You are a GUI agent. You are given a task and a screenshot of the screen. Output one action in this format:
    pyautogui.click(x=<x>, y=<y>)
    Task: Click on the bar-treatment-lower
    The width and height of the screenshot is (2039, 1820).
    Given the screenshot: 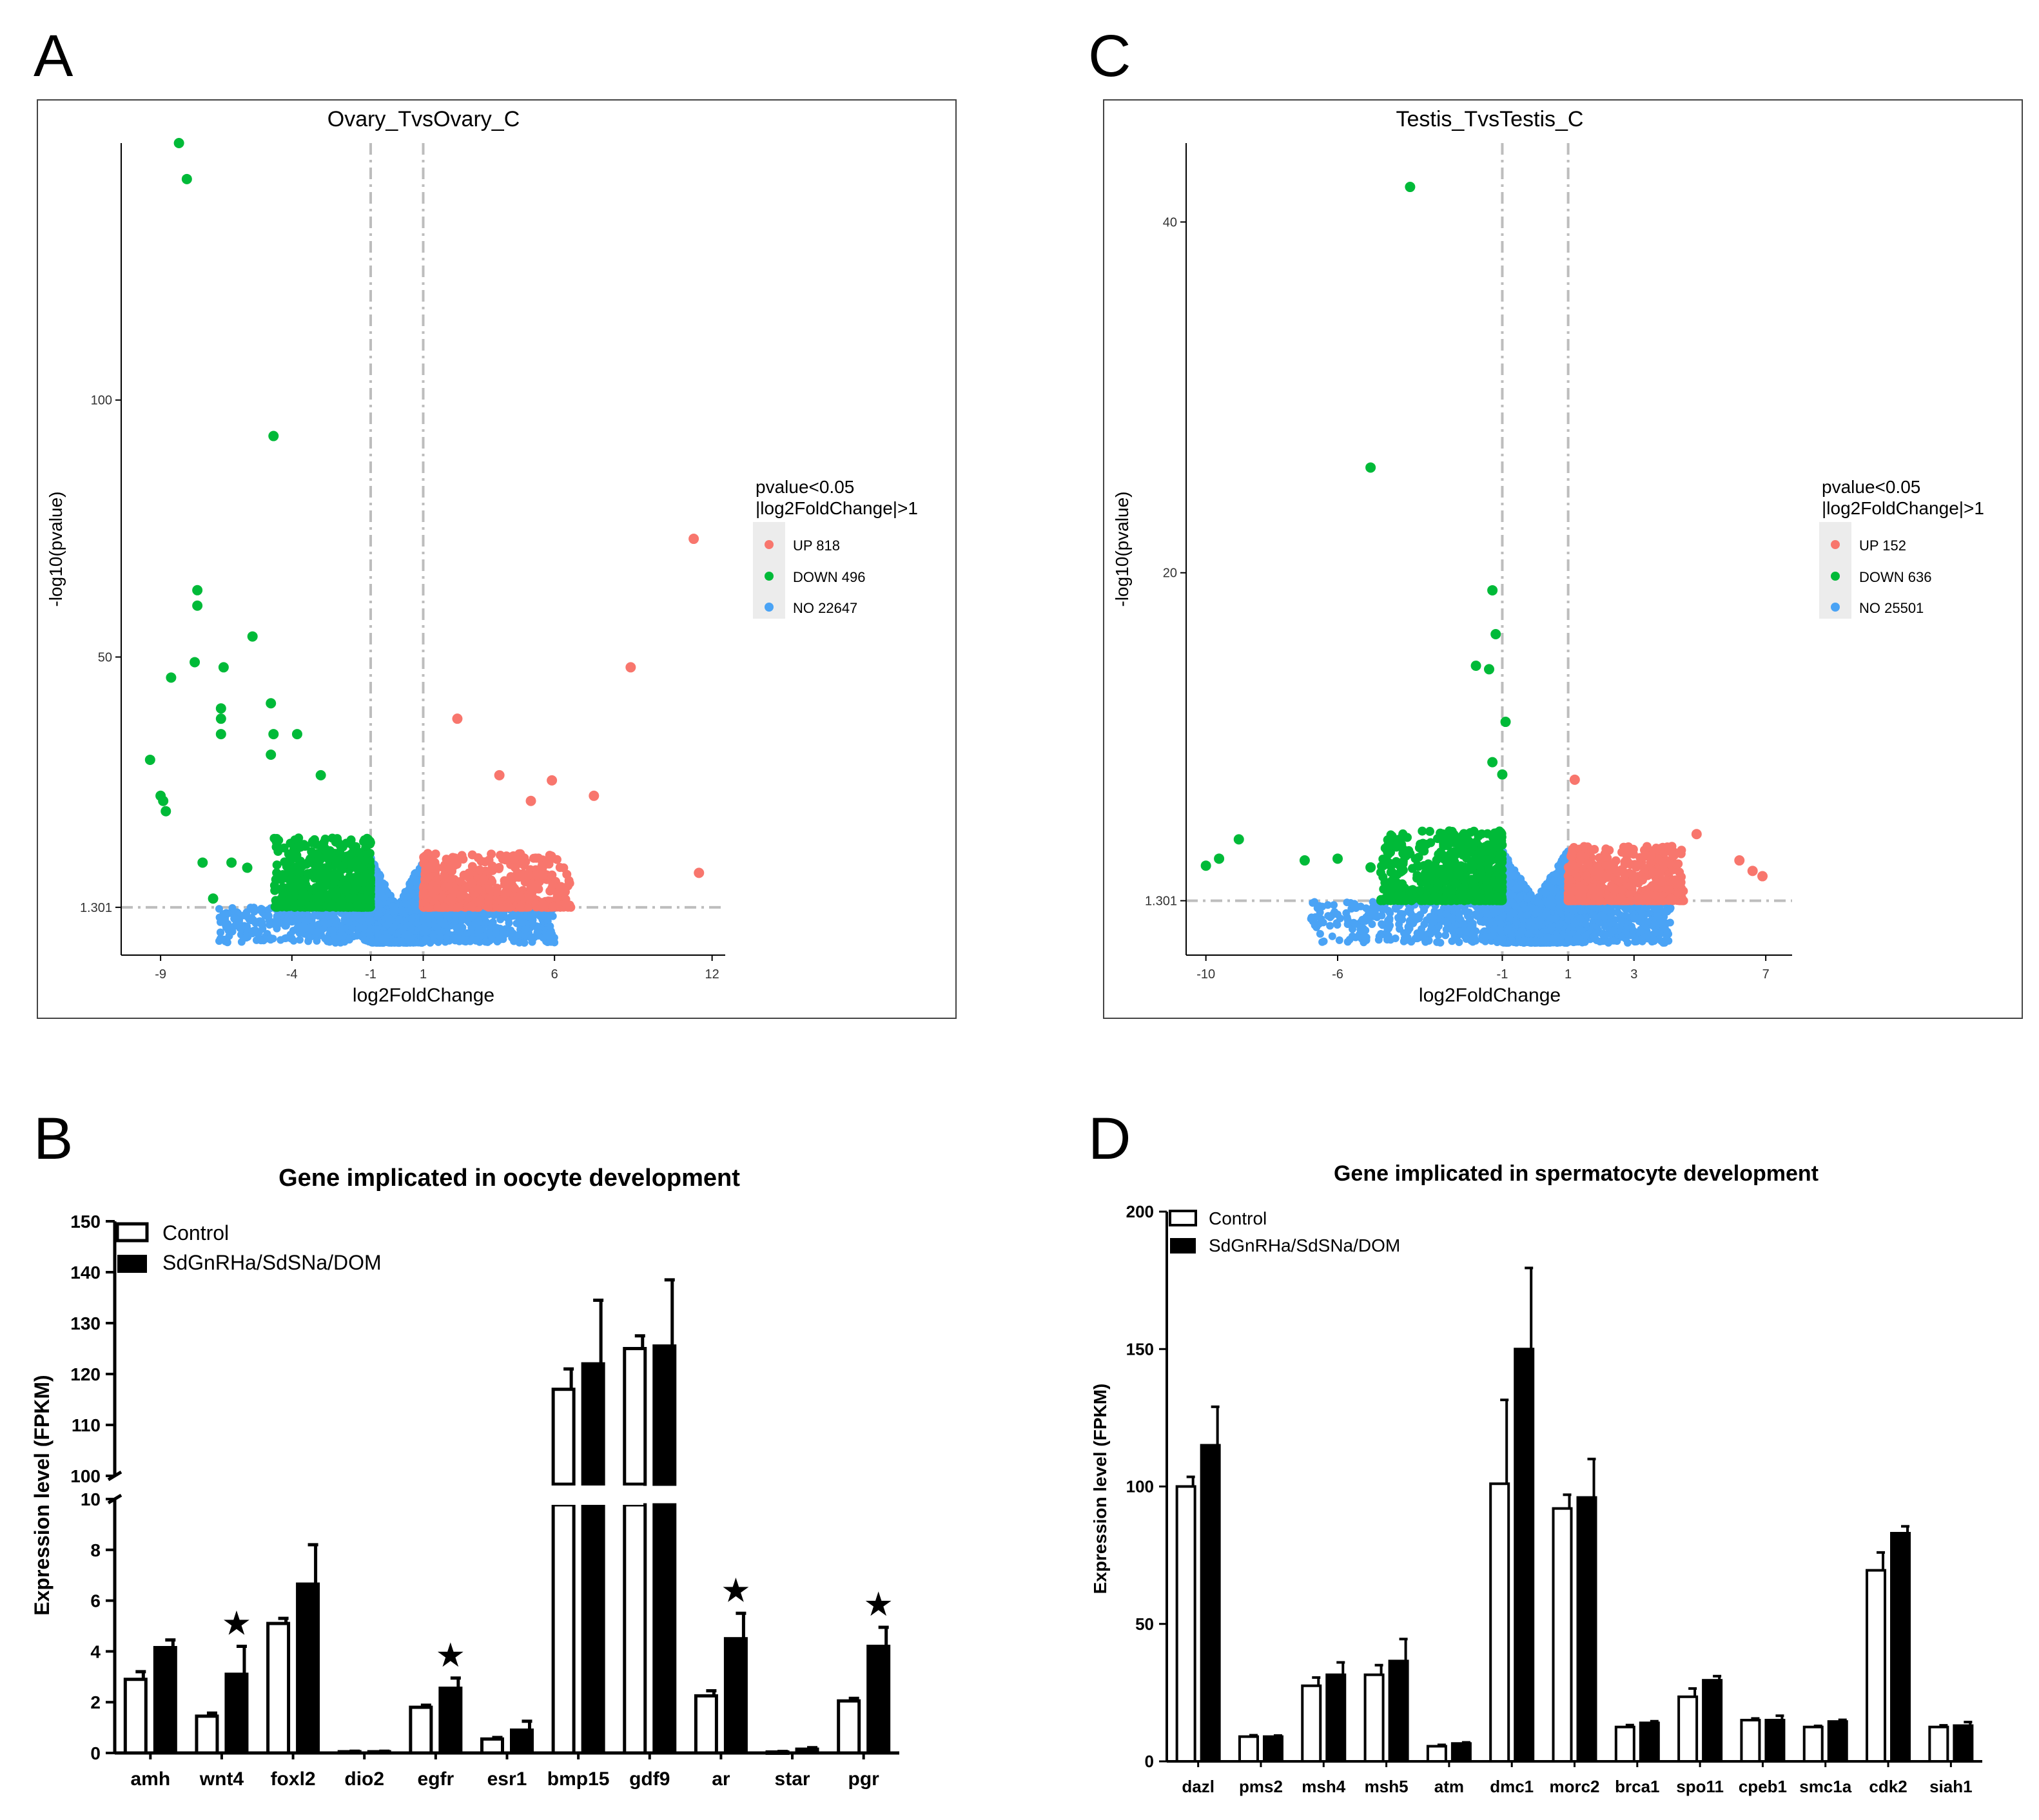 What is the action you would take?
    pyautogui.click(x=664, y=1629)
    